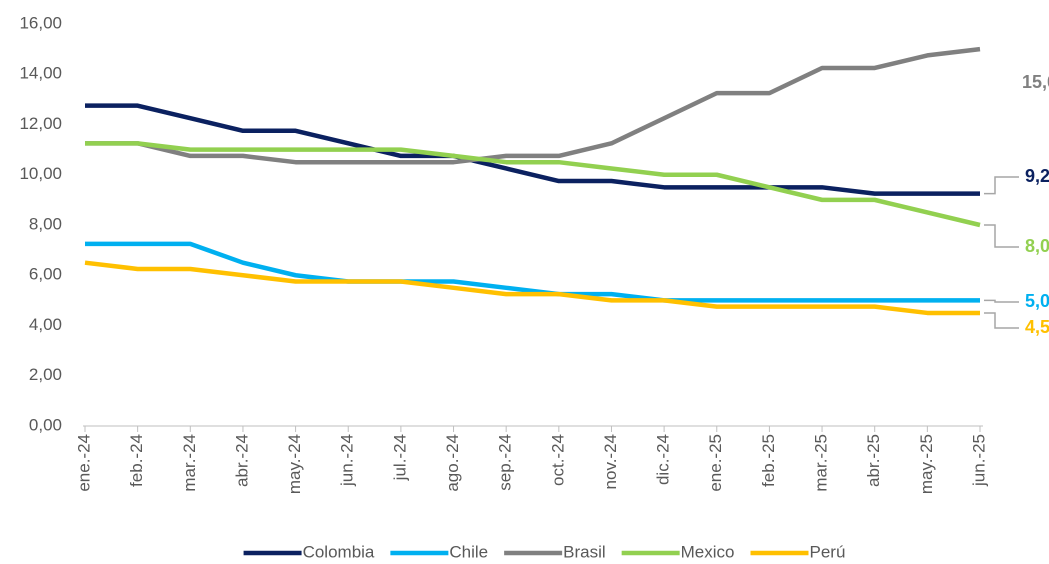  I want to click on y-tick-label: 2,00, so click(45, 374).